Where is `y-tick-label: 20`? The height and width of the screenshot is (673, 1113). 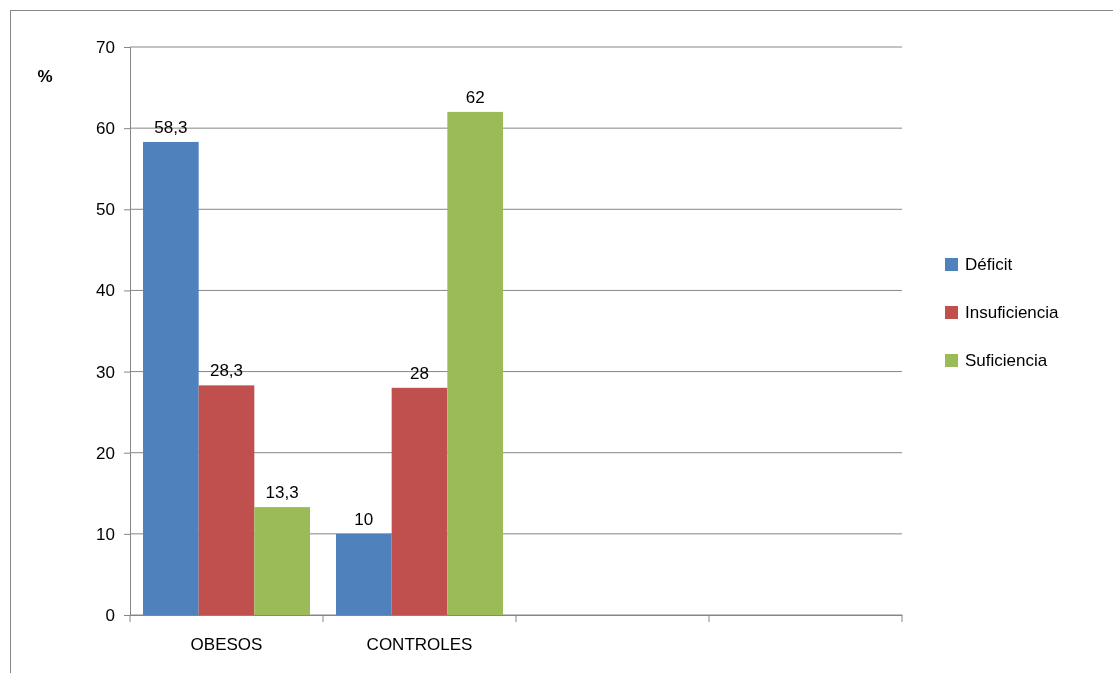
y-tick-label: 20 is located at coordinates (105, 453).